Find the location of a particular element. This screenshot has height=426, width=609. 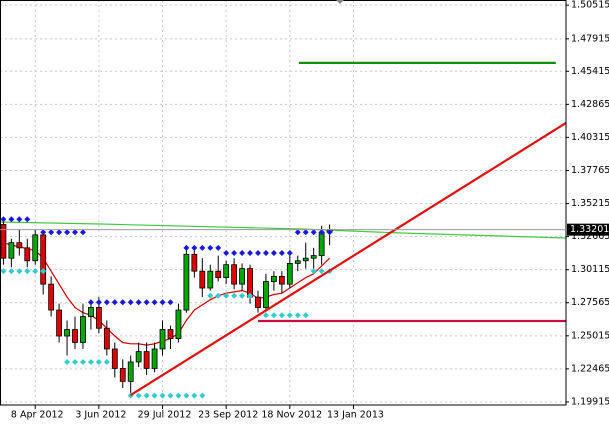

y-tick-label: 1.30115 is located at coordinates (590, 269).